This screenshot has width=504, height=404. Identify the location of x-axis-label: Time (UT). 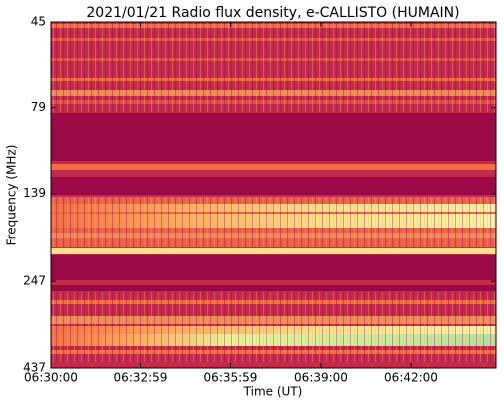
(273, 392).